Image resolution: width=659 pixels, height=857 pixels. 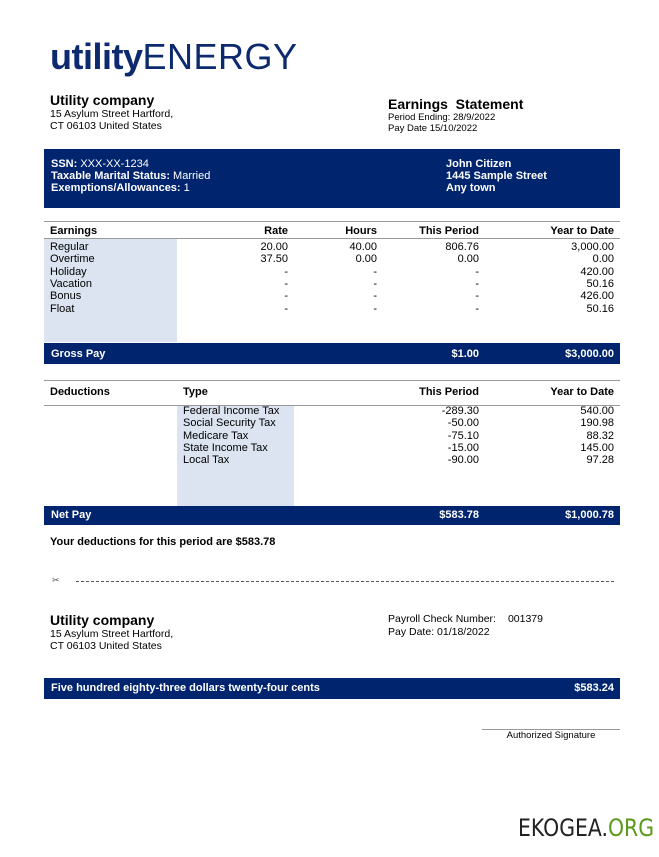 I want to click on check-number: 001379, so click(x=525, y=619).